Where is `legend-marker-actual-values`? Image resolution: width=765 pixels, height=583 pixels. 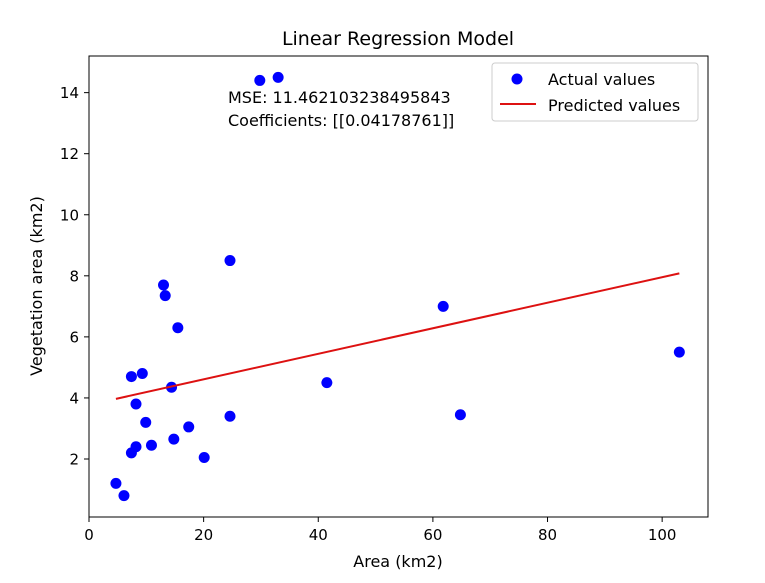 legend-marker-actual-values is located at coordinates (517, 79).